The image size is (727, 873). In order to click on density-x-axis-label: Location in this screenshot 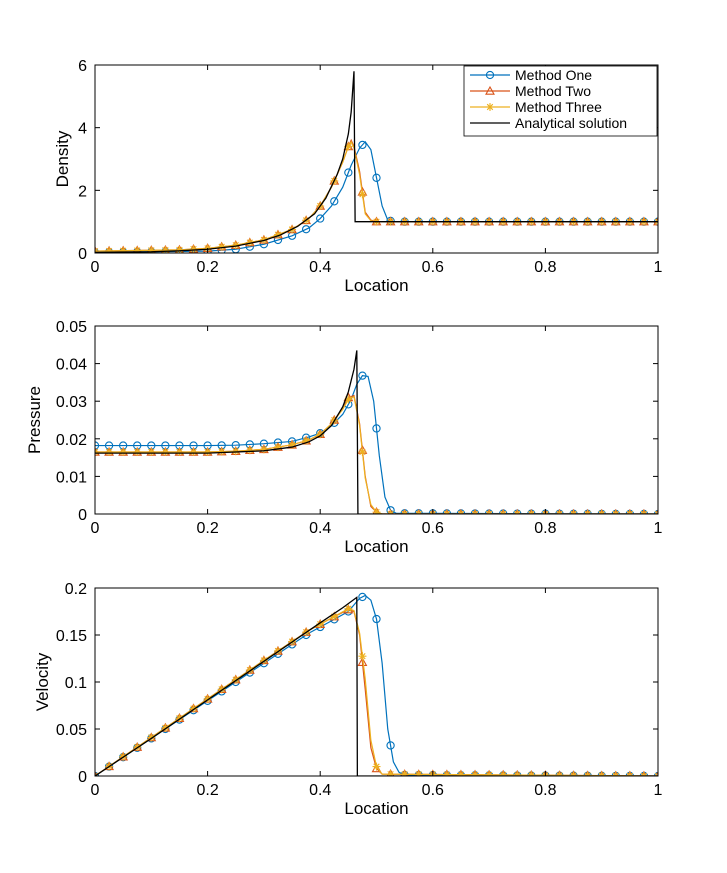, I will do `click(376, 285)`.